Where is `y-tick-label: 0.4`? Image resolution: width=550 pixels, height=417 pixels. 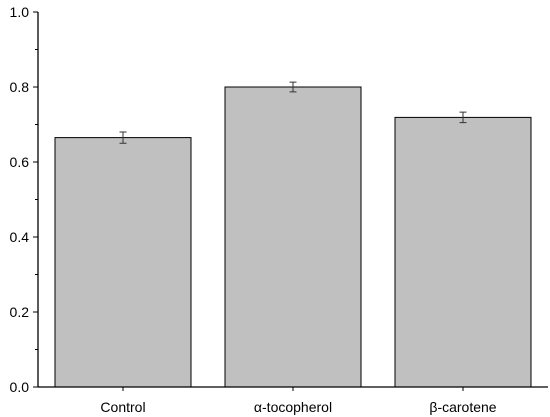
y-tick-label: 0.4 is located at coordinates (20, 237).